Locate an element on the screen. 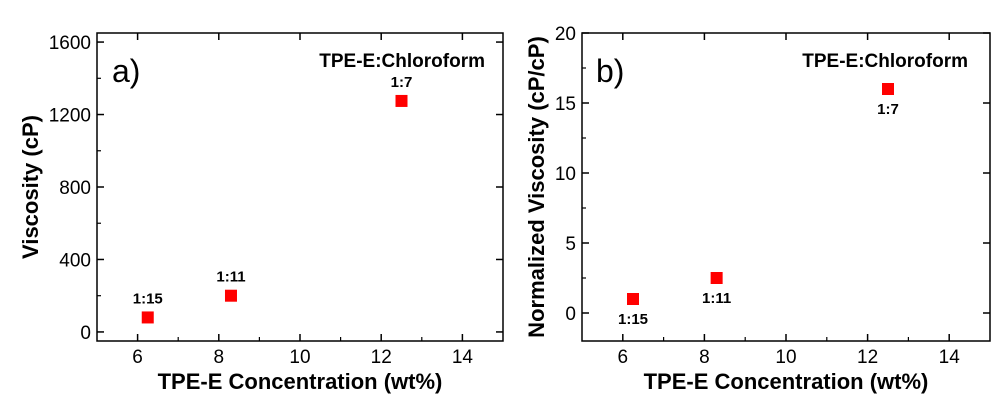  y-tick-label: 5 is located at coordinates (570, 244).